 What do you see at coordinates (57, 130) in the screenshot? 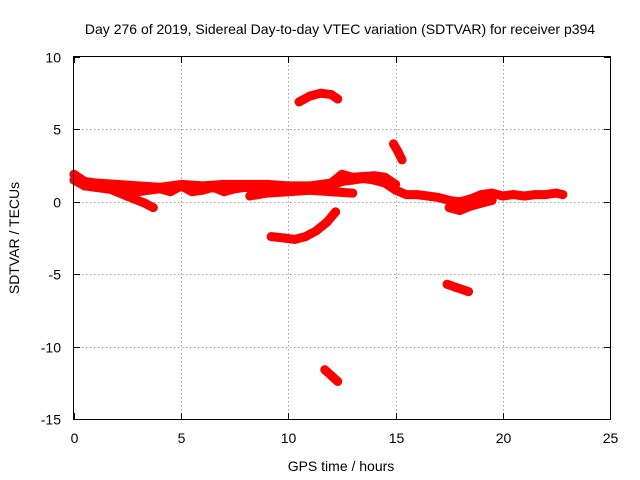
I see `y-tick-label: 5` at bounding box center [57, 130].